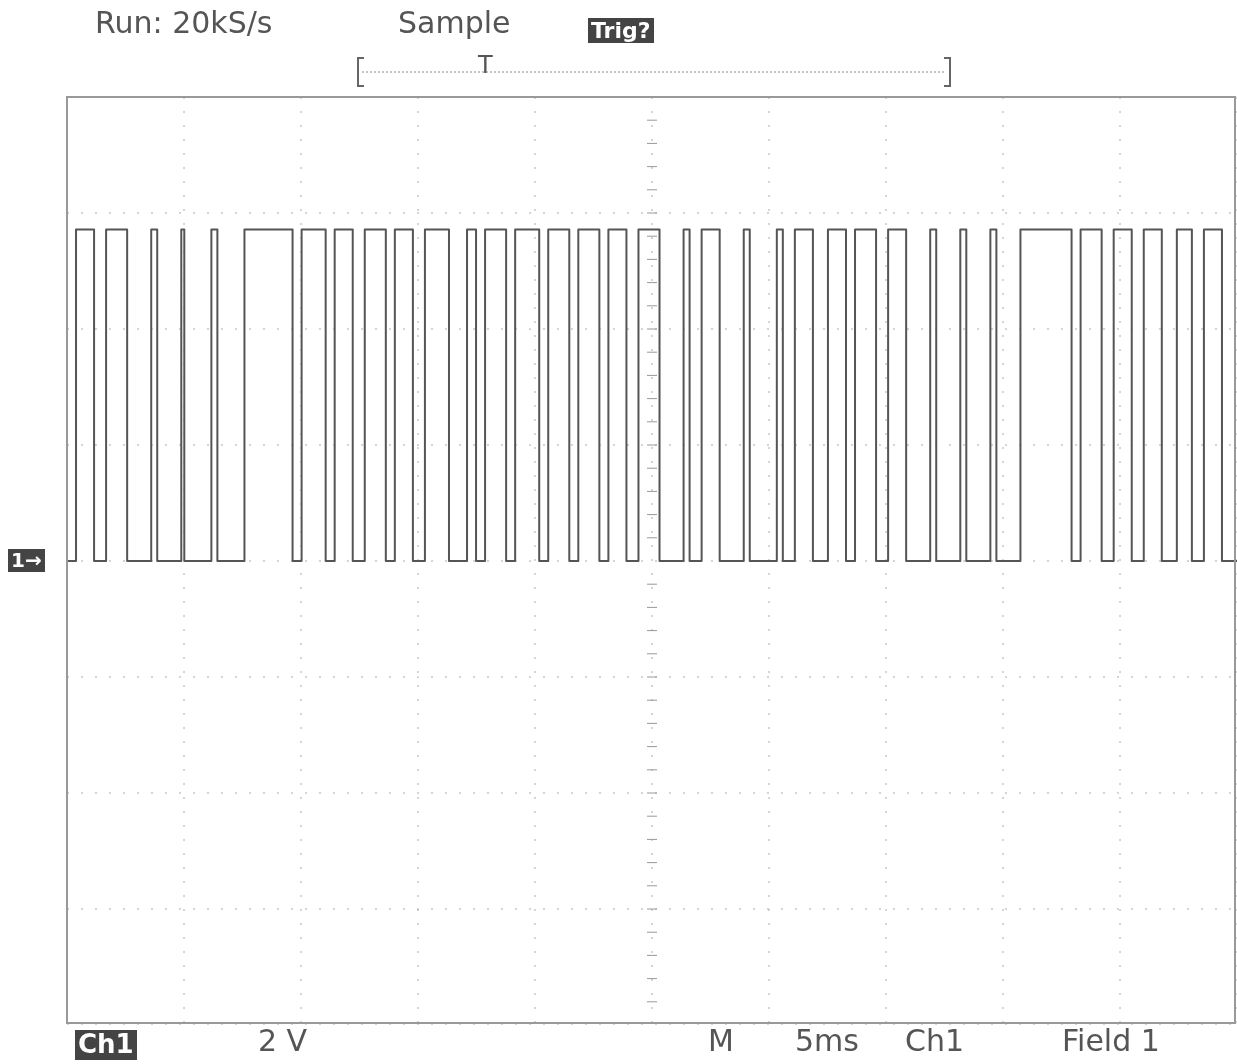  What do you see at coordinates (26, 560) in the screenshot?
I see `text: 1→` at bounding box center [26, 560].